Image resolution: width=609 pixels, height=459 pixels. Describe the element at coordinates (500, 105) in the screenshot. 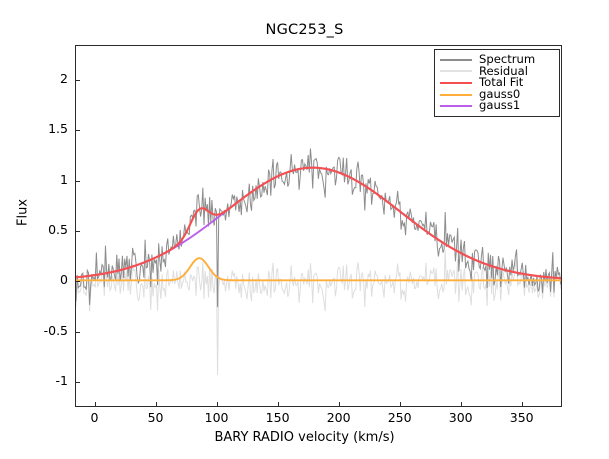

I see `legend-item-label: gauss1` at that location.